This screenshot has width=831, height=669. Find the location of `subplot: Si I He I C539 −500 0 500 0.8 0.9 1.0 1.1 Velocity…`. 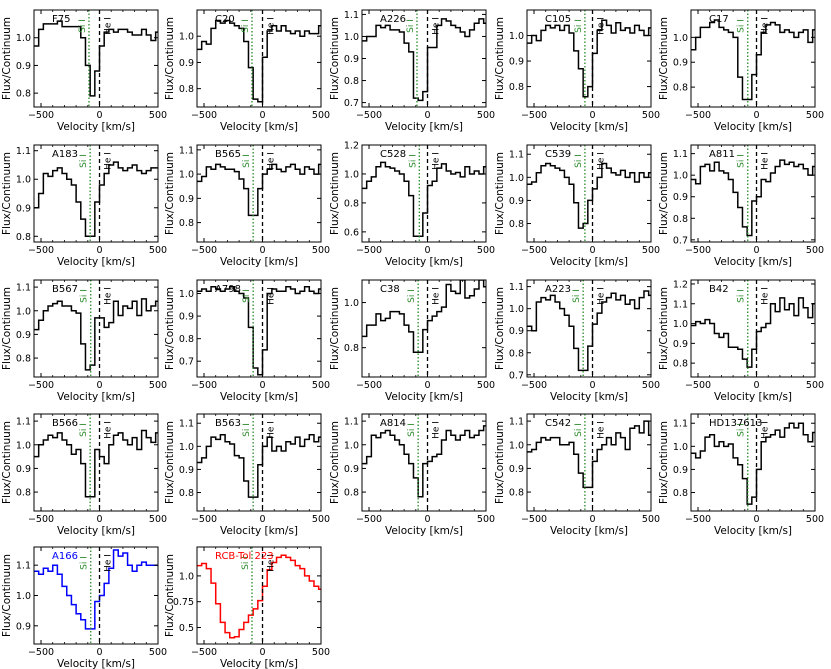

subplot: Si I He I C539 −500 0 500 0.8 0.9 1.0 1.1 Velocity… is located at coordinates (577, 206).